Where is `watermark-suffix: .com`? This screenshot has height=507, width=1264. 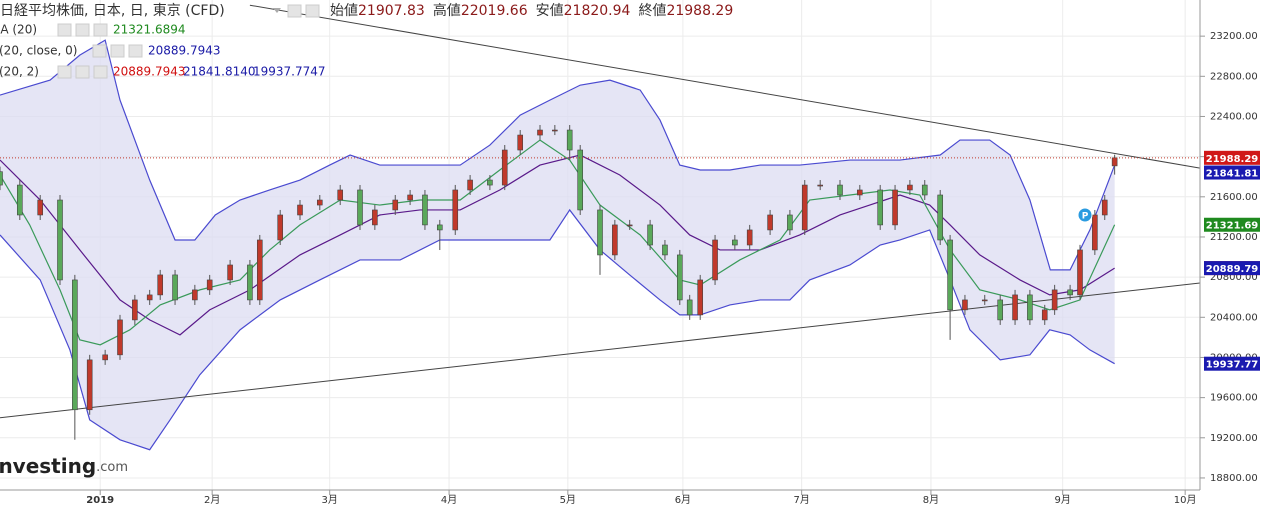 watermark-suffix: .com is located at coordinates (112, 467).